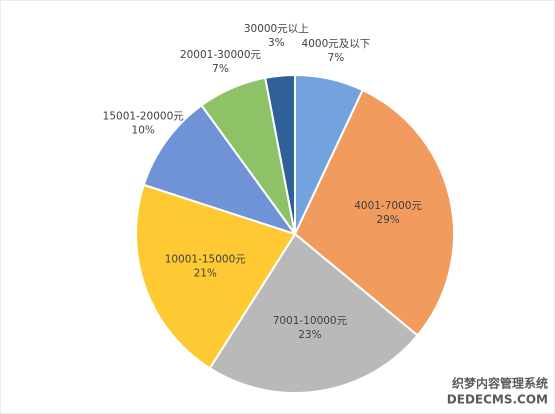 This screenshot has height=414, width=555. What do you see at coordinates (206, 259) in the screenshot?
I see `data-label: 10001-15000元` at bounding box center [206, 259].